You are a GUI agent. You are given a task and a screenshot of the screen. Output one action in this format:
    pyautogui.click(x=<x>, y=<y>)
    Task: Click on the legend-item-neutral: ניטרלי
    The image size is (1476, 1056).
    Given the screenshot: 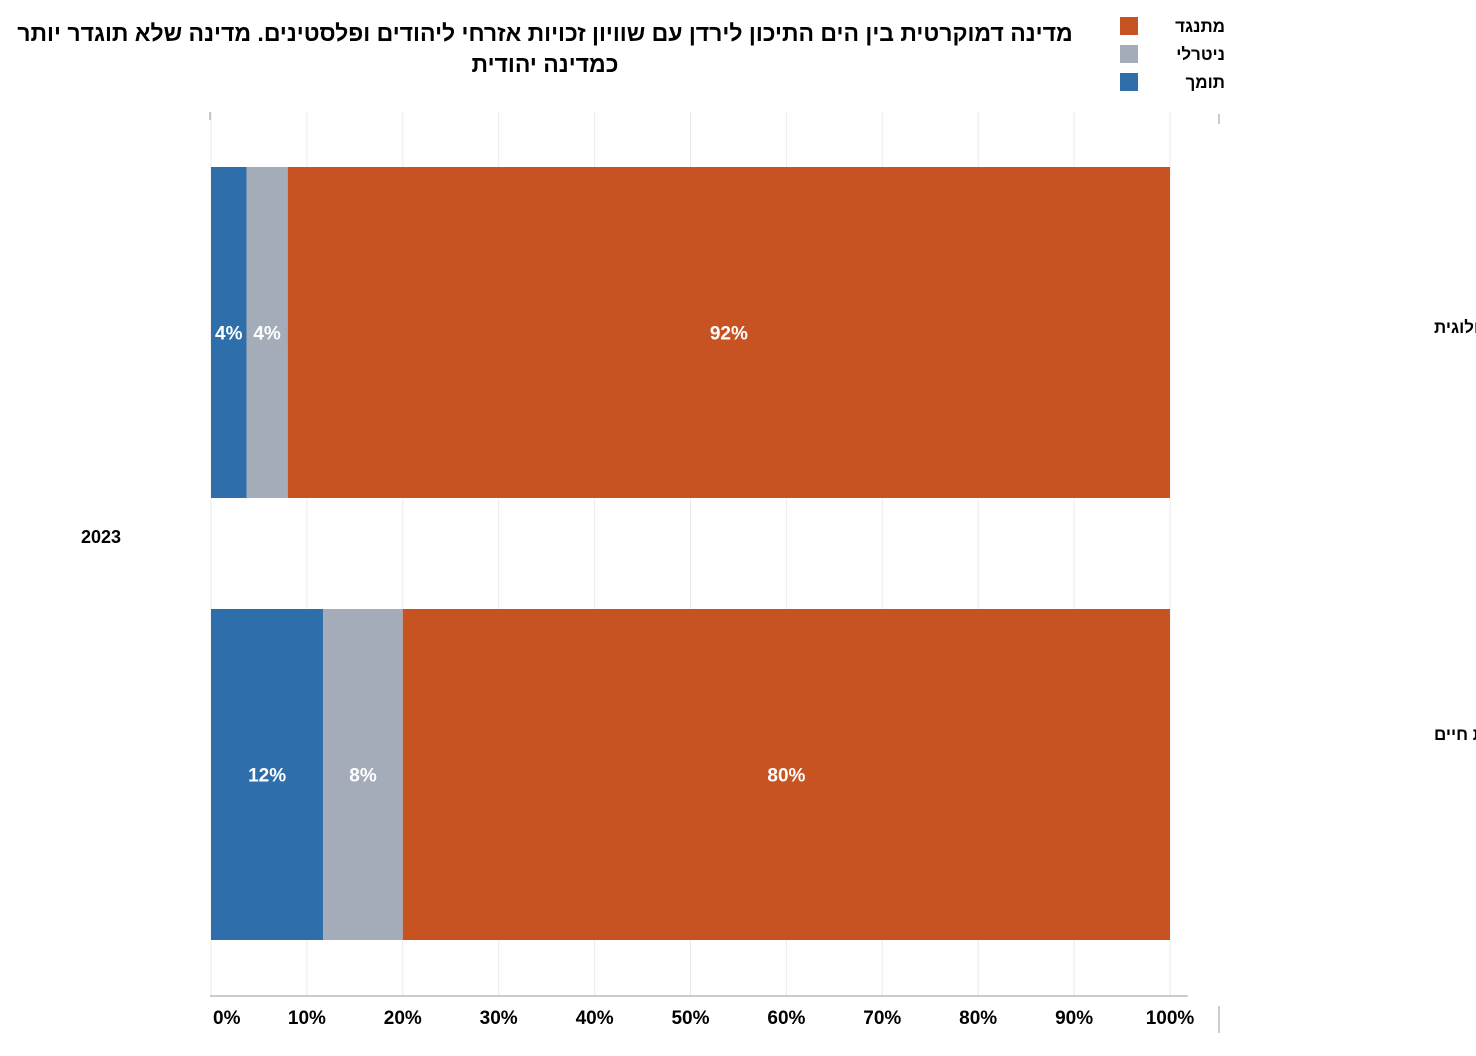 What is the action you would take?
    pyautogui.click(x=1175, y=57)
    